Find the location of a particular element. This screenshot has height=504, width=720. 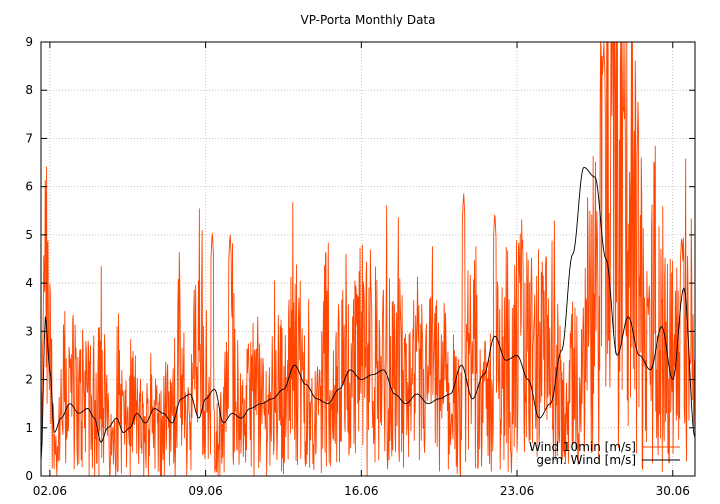

y-tick-label: 5 is located at coordinates (29, 235).